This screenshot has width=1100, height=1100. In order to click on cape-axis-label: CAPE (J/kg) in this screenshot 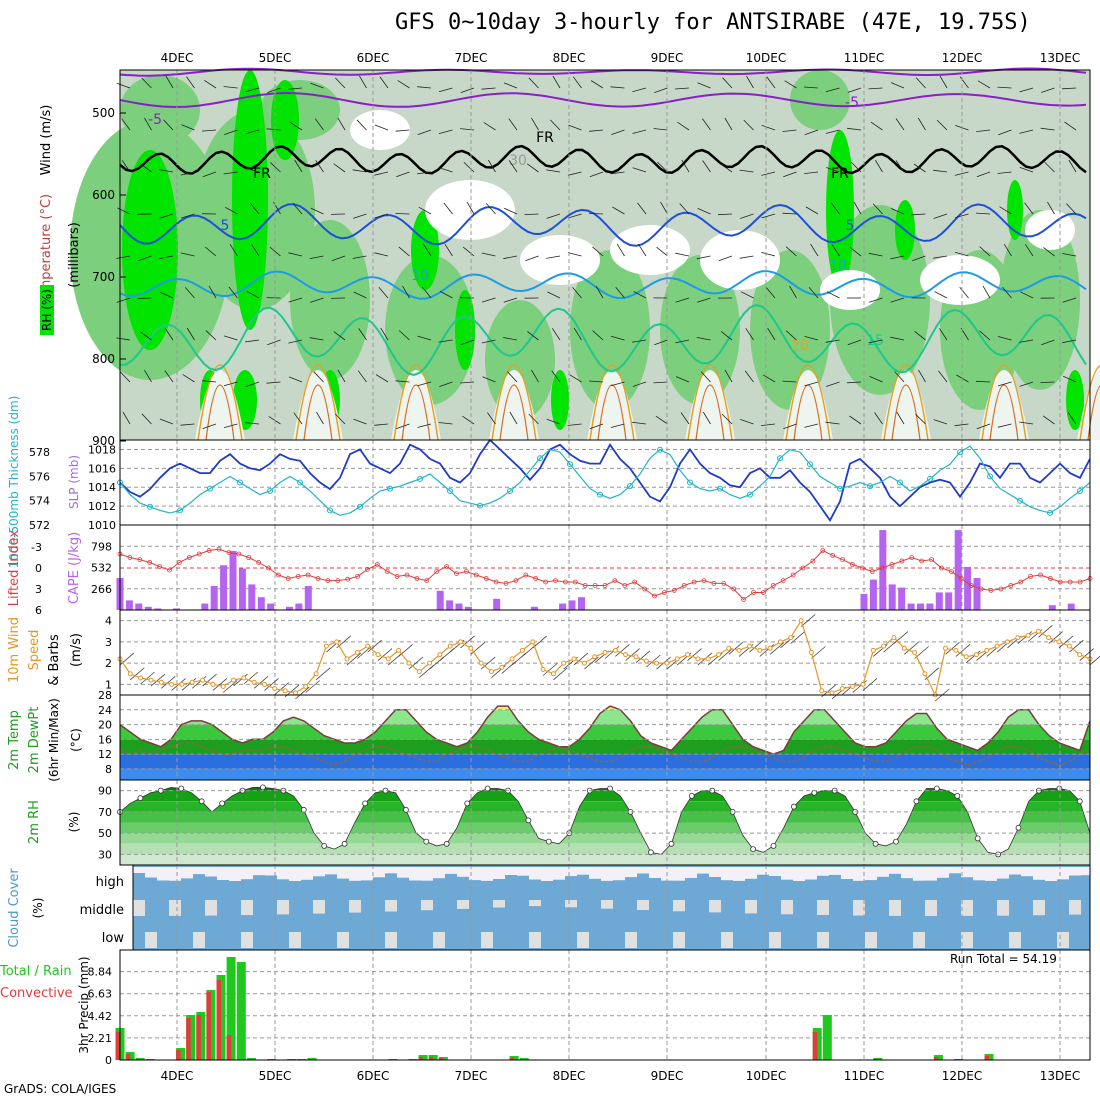, I will do `click(74, 568)`.